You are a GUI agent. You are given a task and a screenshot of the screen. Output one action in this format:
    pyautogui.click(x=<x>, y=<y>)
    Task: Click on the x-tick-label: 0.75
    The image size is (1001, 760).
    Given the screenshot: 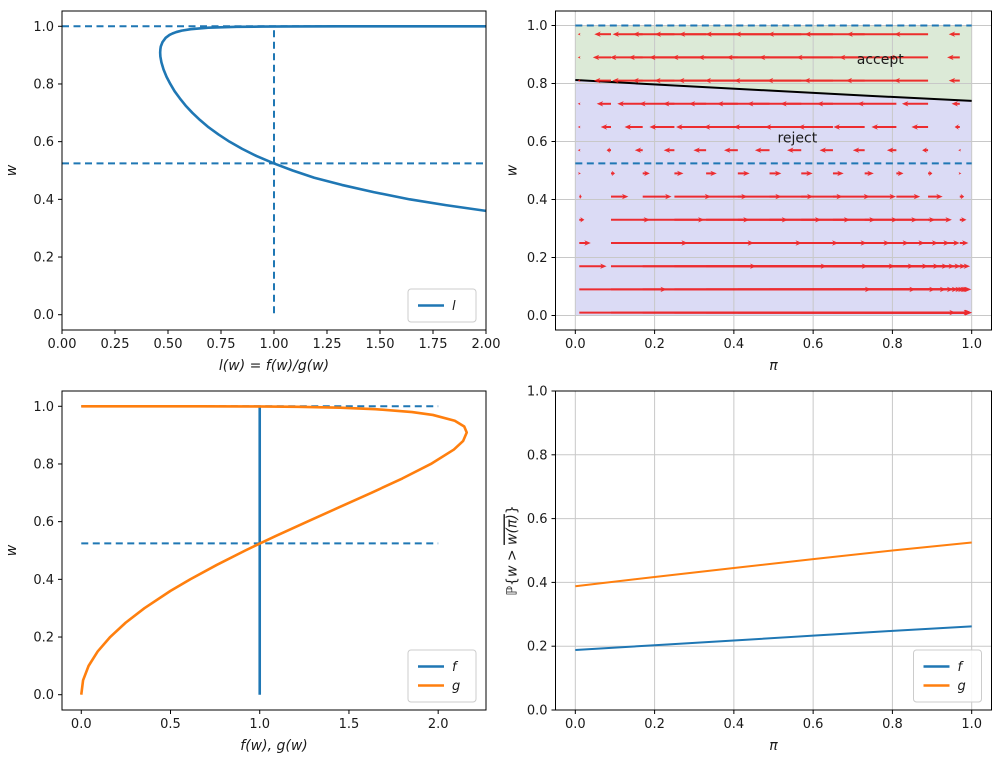 What is the action you would take?
    pyautogui.click(x=221, y=344)
    